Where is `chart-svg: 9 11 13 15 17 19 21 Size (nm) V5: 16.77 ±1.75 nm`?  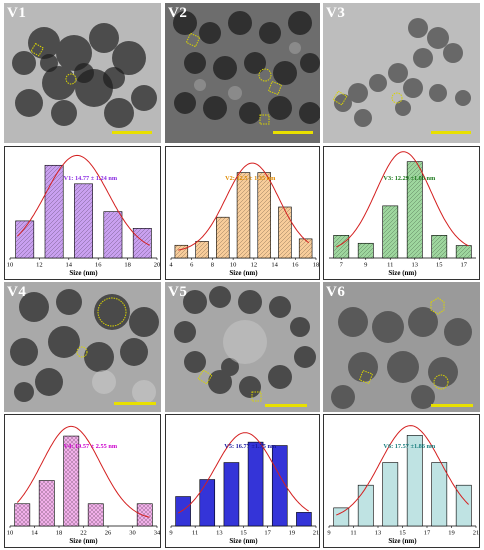 chart-svg: 9 11 13 15 17 19 21 Size (nm) V5: 16.77 ±1.75 nm is located at coordinates (242, 481).